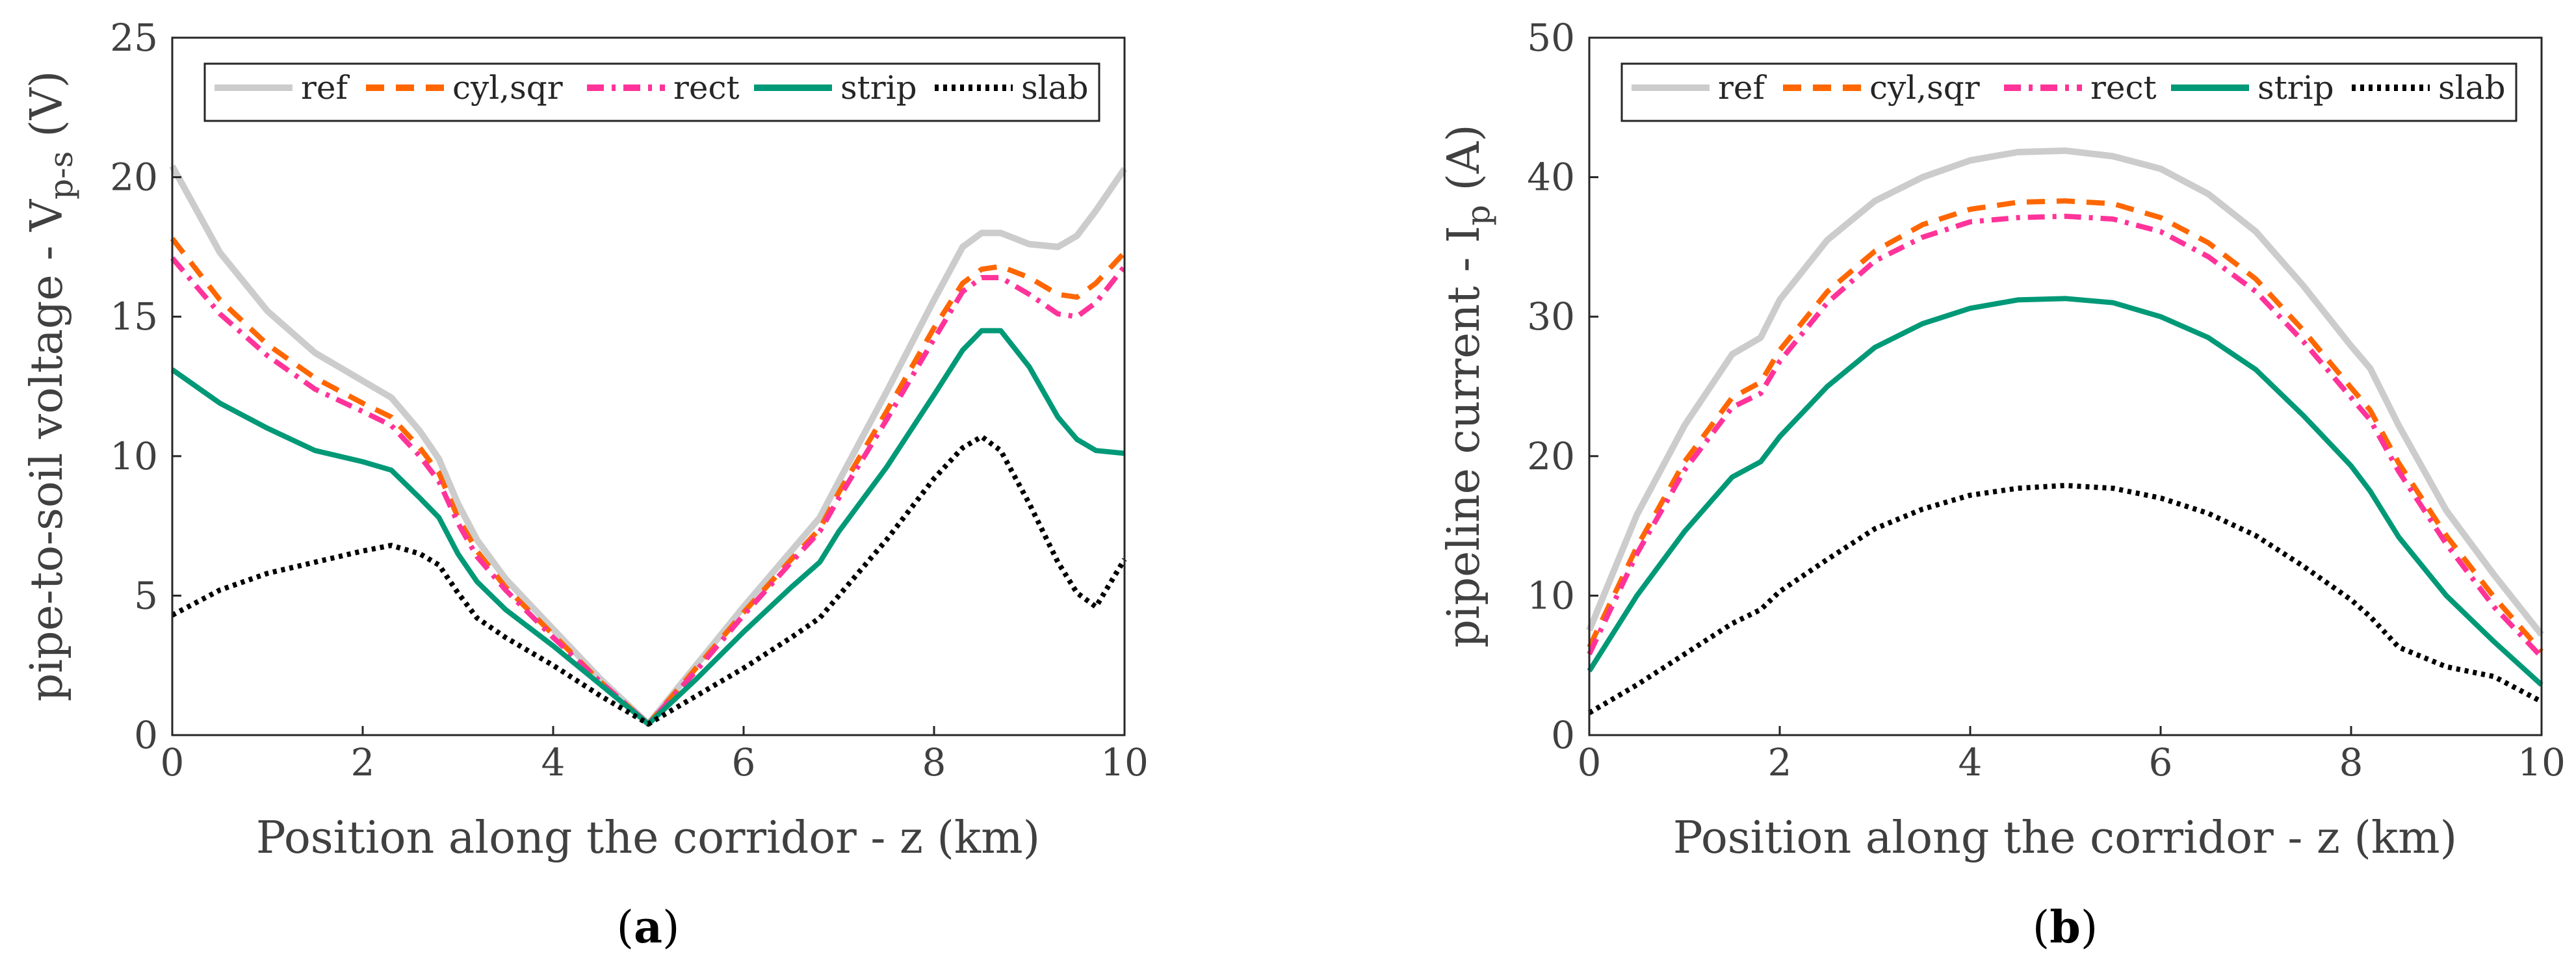 The width and height of the screenshot is (2576, 973). I want to click on caption-b: (b), so click(2065, 928).